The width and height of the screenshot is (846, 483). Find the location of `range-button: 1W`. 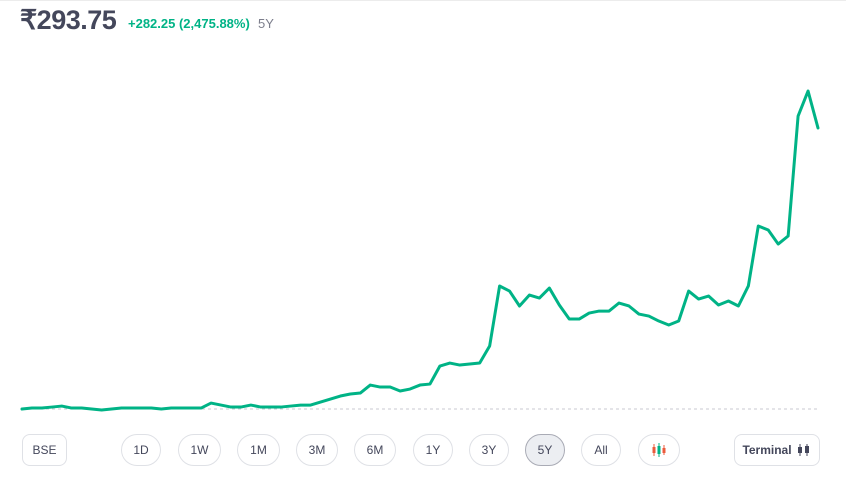

range-button: 1W is located at coordinates (199, 450).